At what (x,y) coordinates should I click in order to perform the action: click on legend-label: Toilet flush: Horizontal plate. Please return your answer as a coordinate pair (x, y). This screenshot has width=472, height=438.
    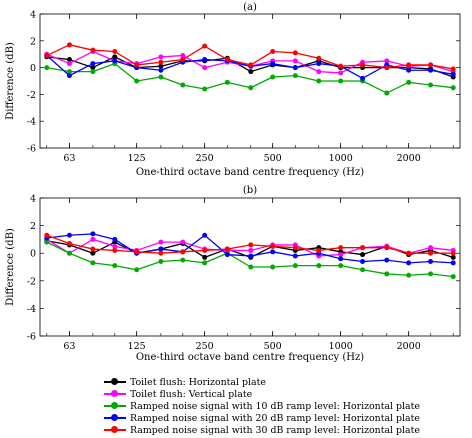
    Looking at the image, I should click on (198, 382).